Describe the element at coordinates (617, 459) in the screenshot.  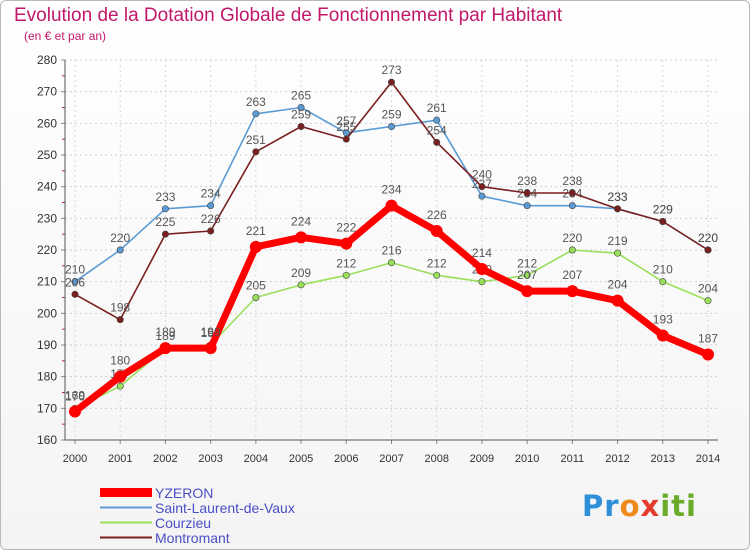
I see `xtick-label-2012: 2012` at that location.